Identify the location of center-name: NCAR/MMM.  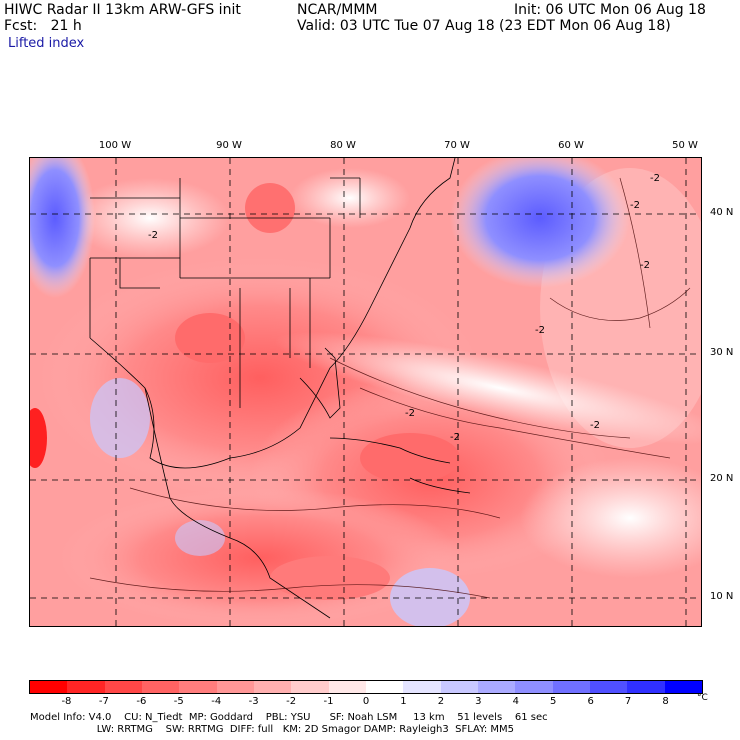
(337, 10).